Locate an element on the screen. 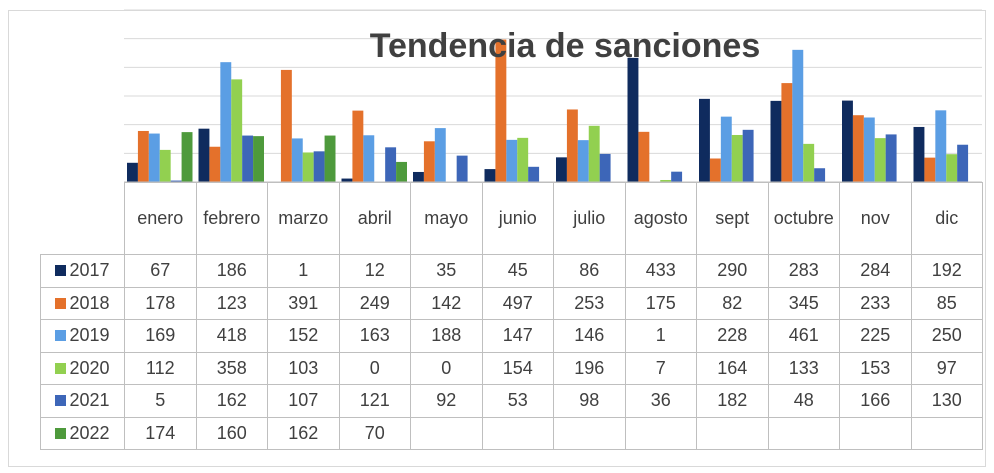  table-value: 5 is located at coordinates (160, 401).